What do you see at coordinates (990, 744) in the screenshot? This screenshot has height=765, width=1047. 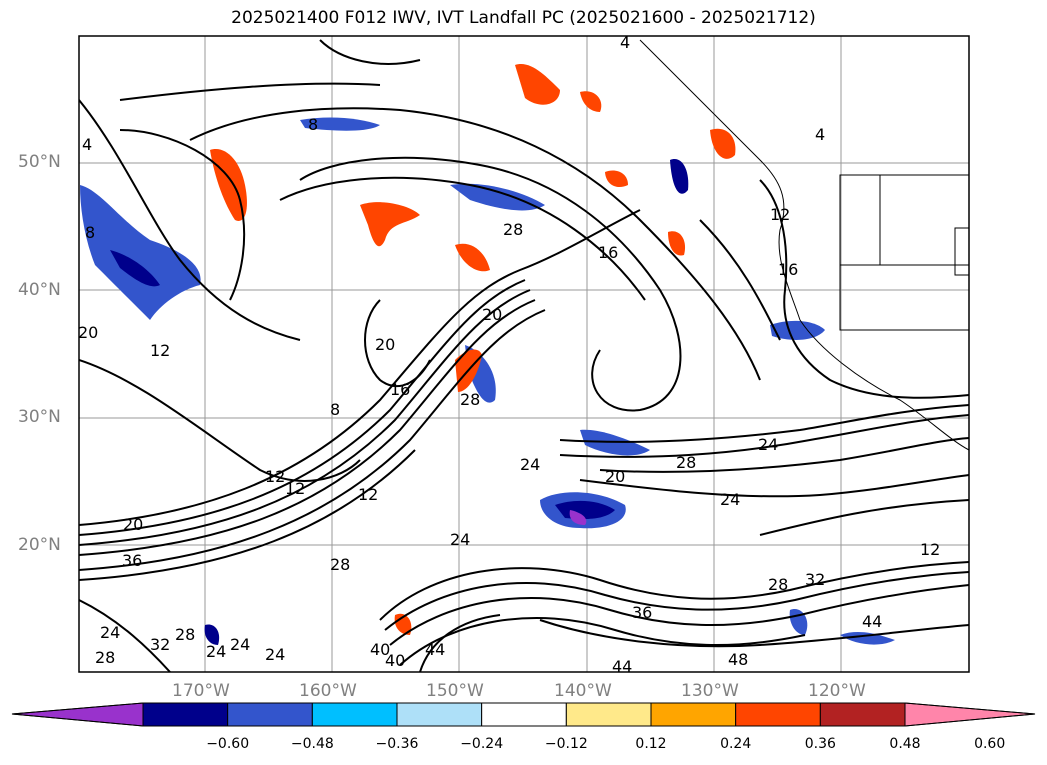 I see `colorbar-tick-label: 0.60` at bounding box center [990, 744].